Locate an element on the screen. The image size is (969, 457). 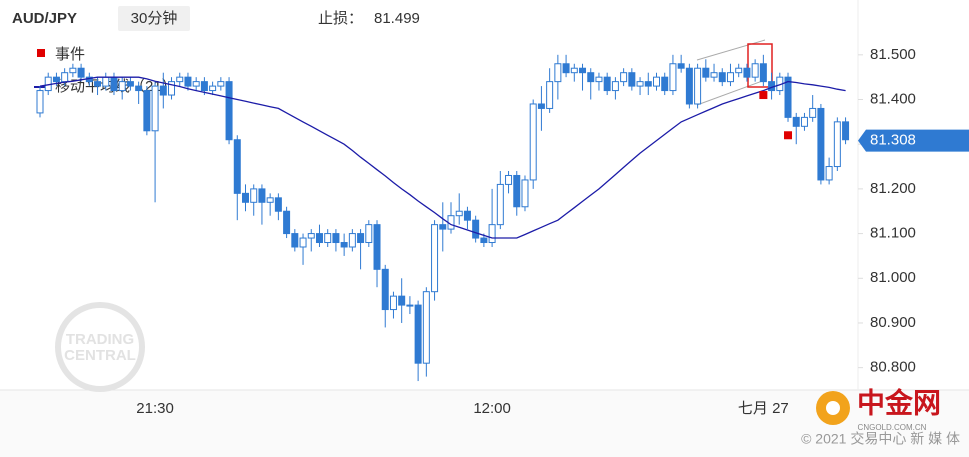
y-tick-label: 81.400 is located at coordinates (893, 98).